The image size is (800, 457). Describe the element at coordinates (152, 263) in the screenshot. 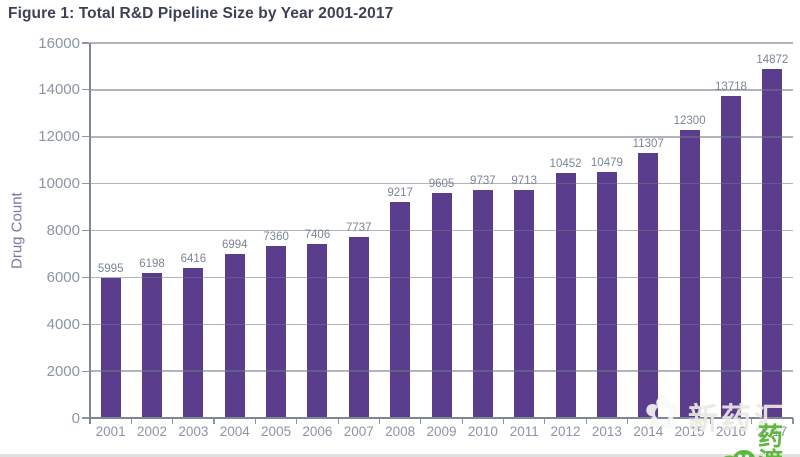

I see `bar-value-label: 6198` at that location.